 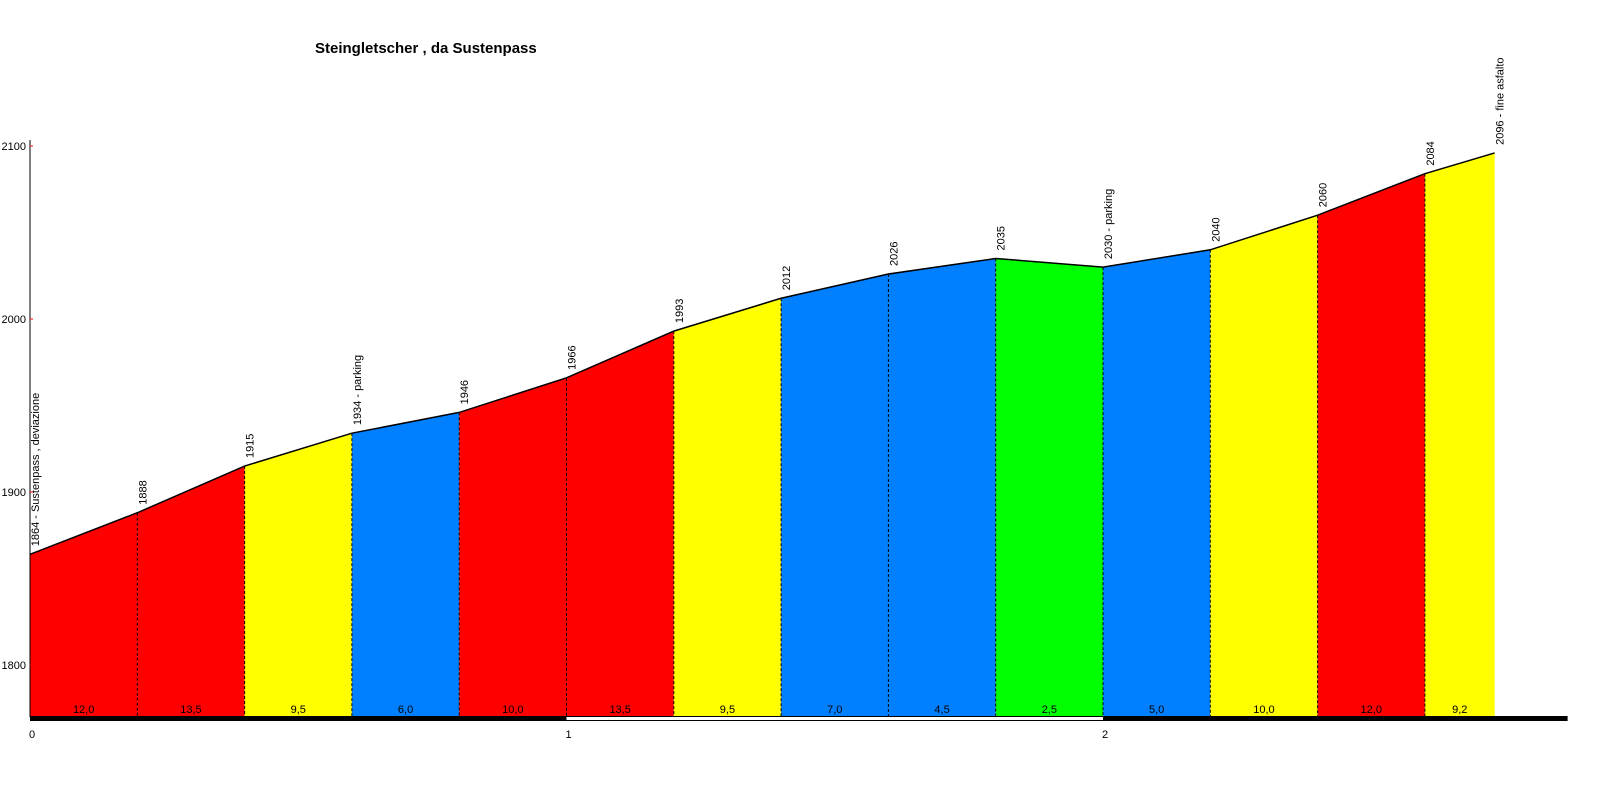 I want to click on elevation-label: 2012, so click(x=787, y=278).